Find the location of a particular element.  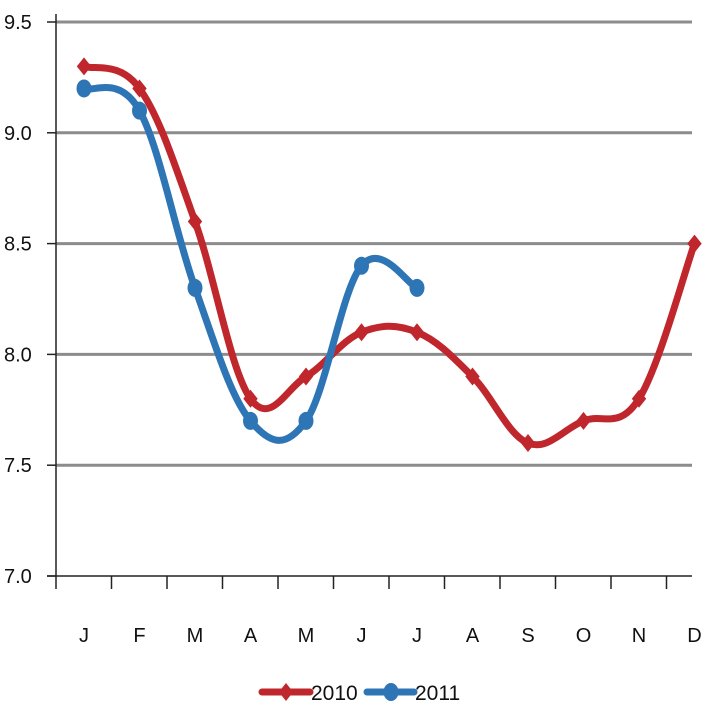

x-tick-label: S is located at coordinates (527, 636).